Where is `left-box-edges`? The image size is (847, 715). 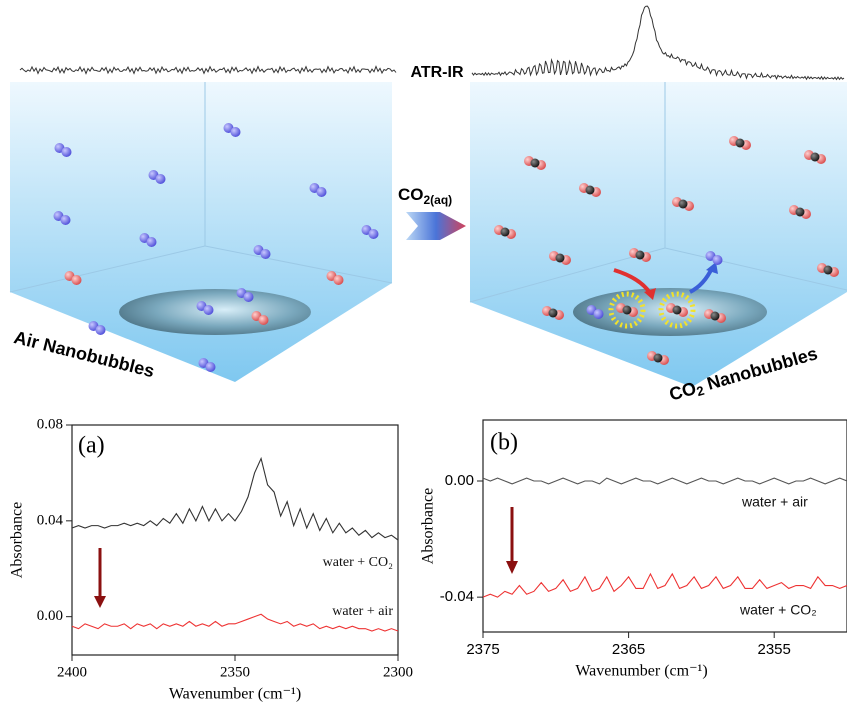 left-box-edges is located at coordinates (201, 187).